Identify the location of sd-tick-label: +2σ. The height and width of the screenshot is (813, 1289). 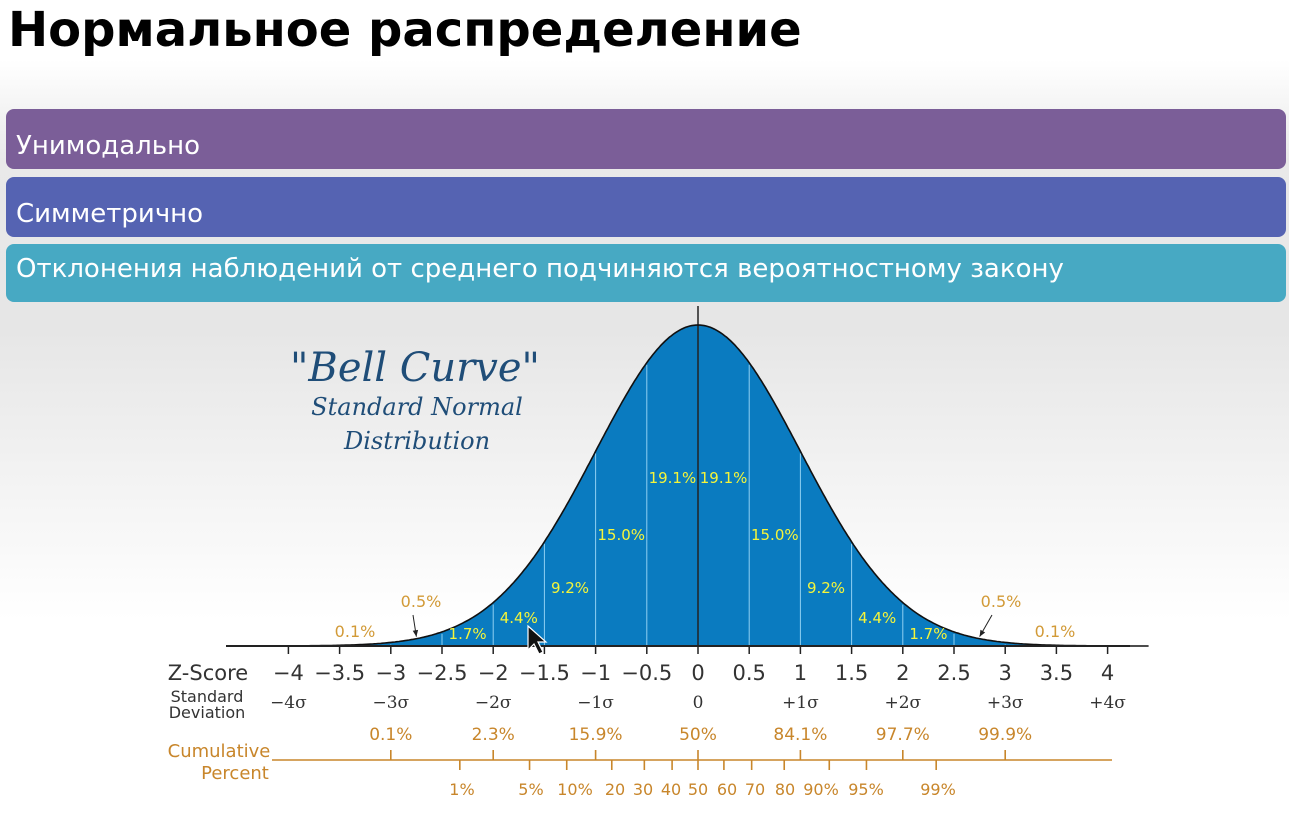
(902, 703).